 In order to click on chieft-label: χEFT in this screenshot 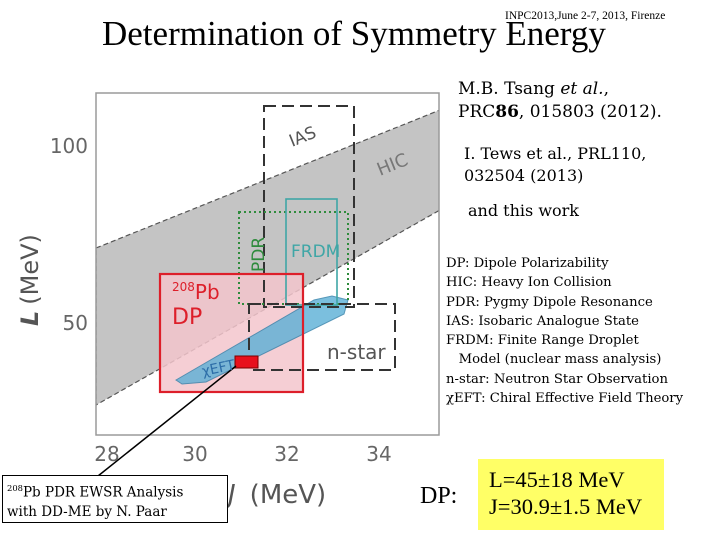, I will do `click(219, 368)`.